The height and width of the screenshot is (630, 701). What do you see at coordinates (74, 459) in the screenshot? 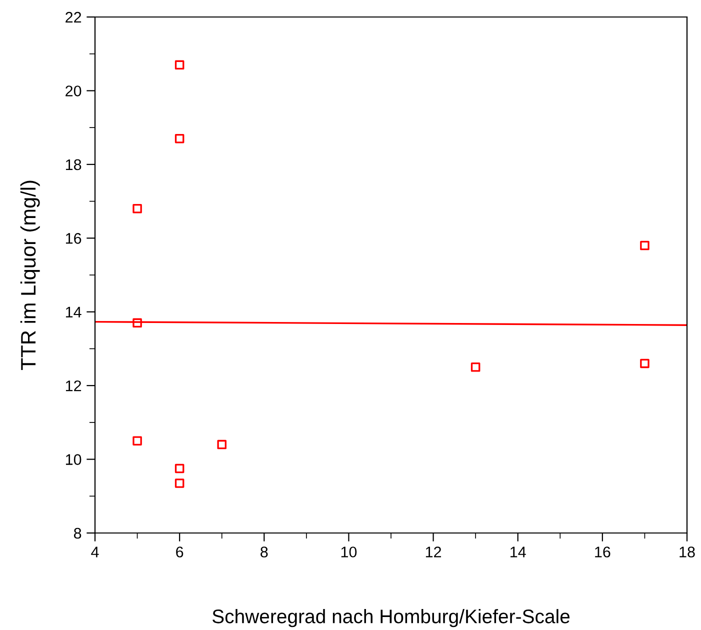
I see `y-tick-label: 10` at bounding box center [74, 459].